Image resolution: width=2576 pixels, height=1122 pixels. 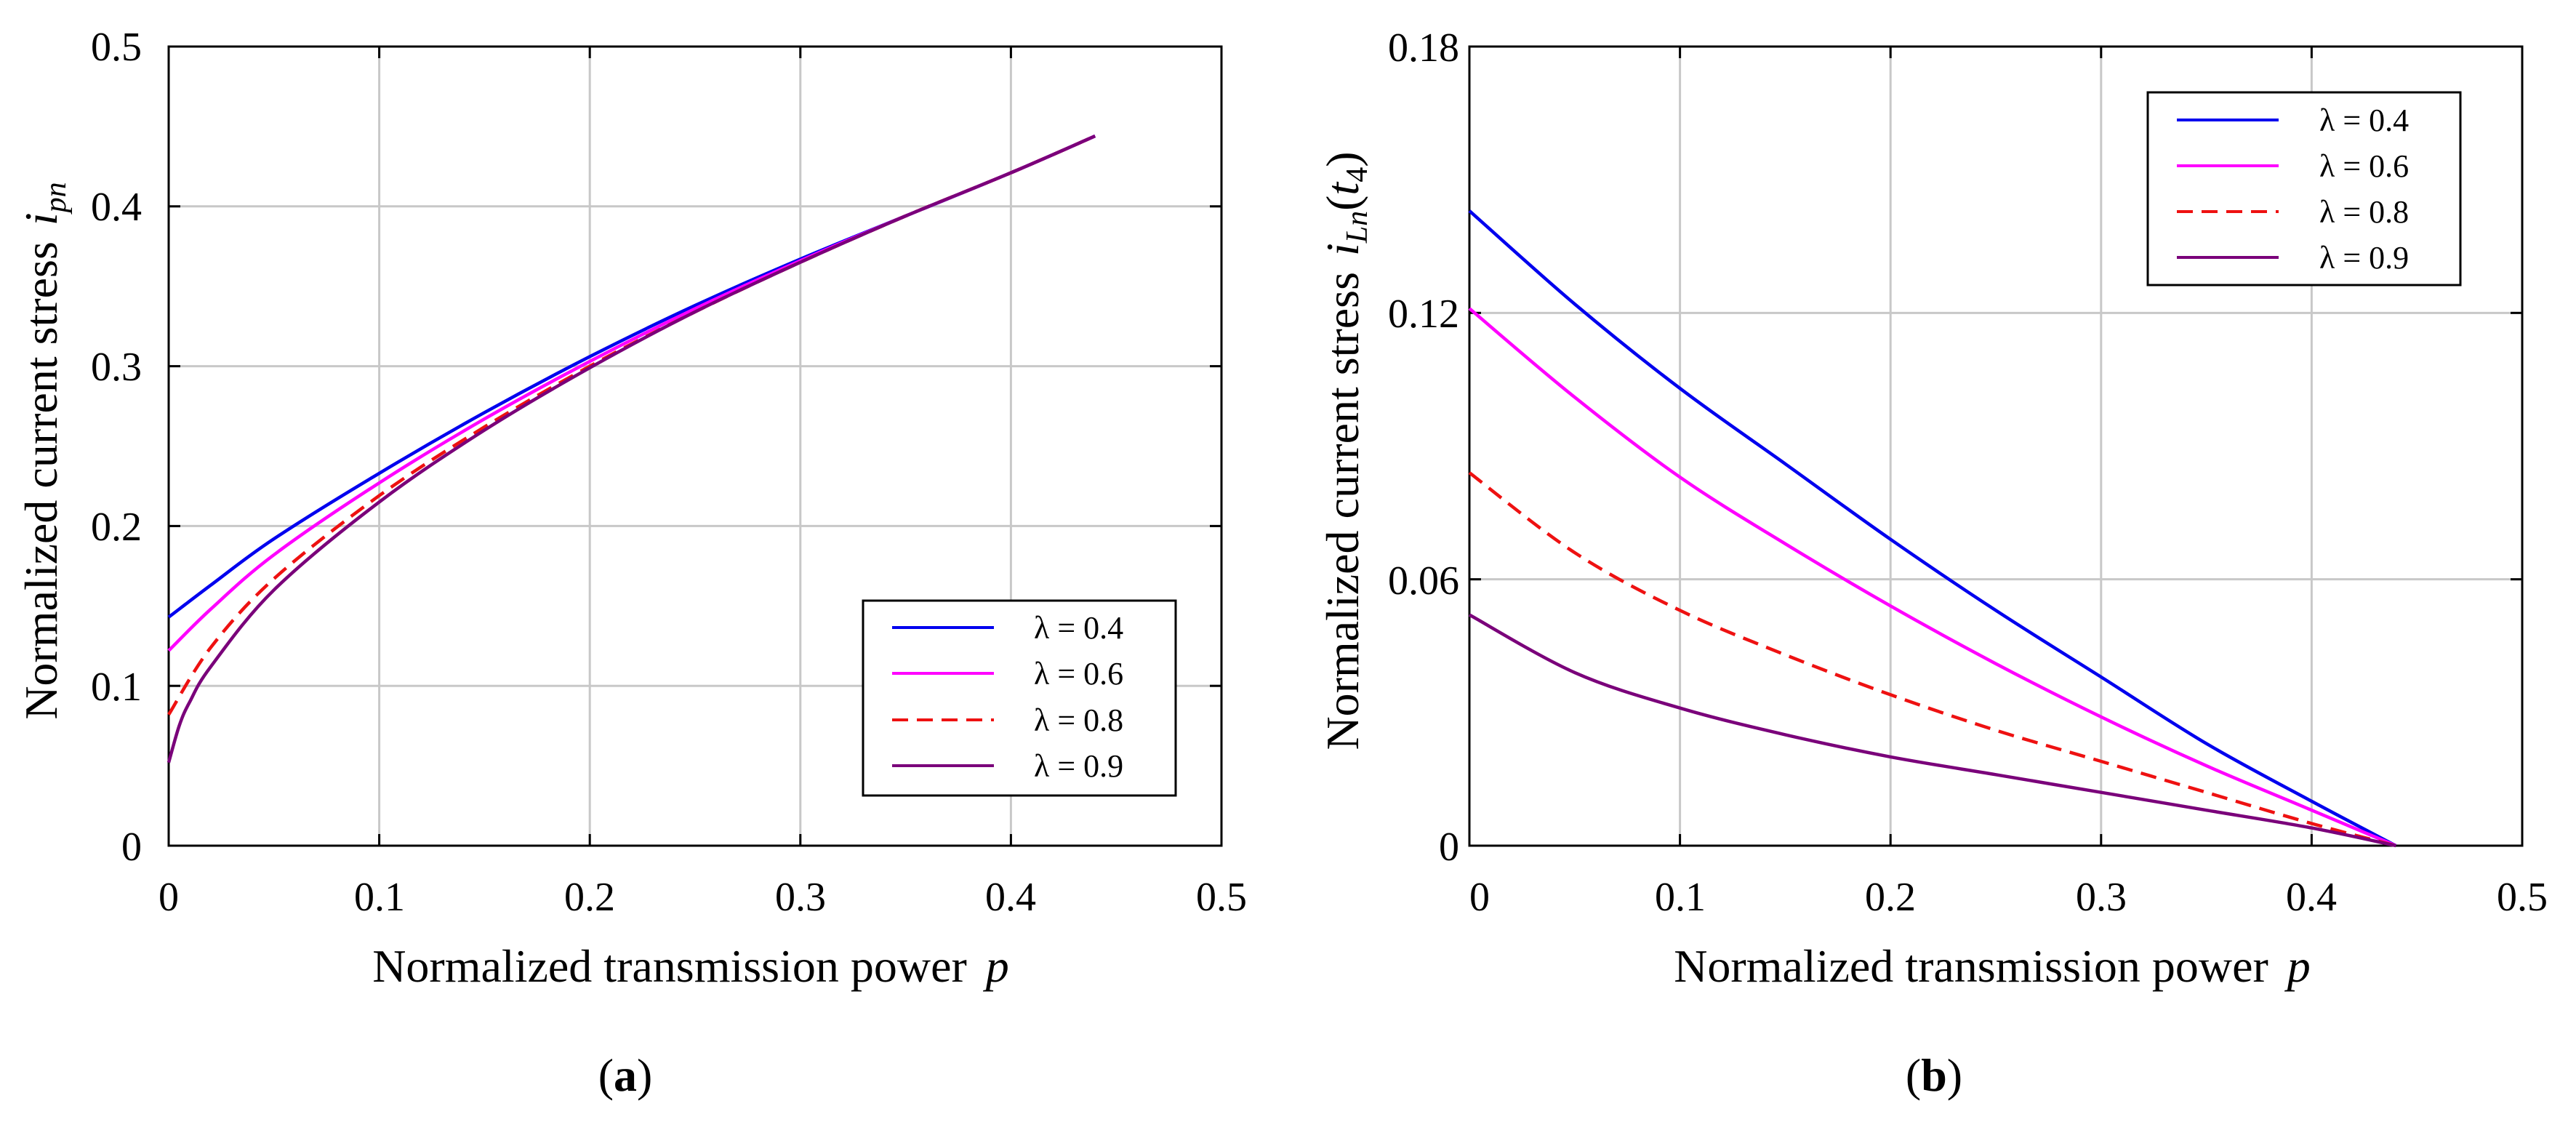 What do you see at coordinates (169, 897) in the screenshot?
I see `chart-a-xtick-label: 0` at bounding box center [169, 897].